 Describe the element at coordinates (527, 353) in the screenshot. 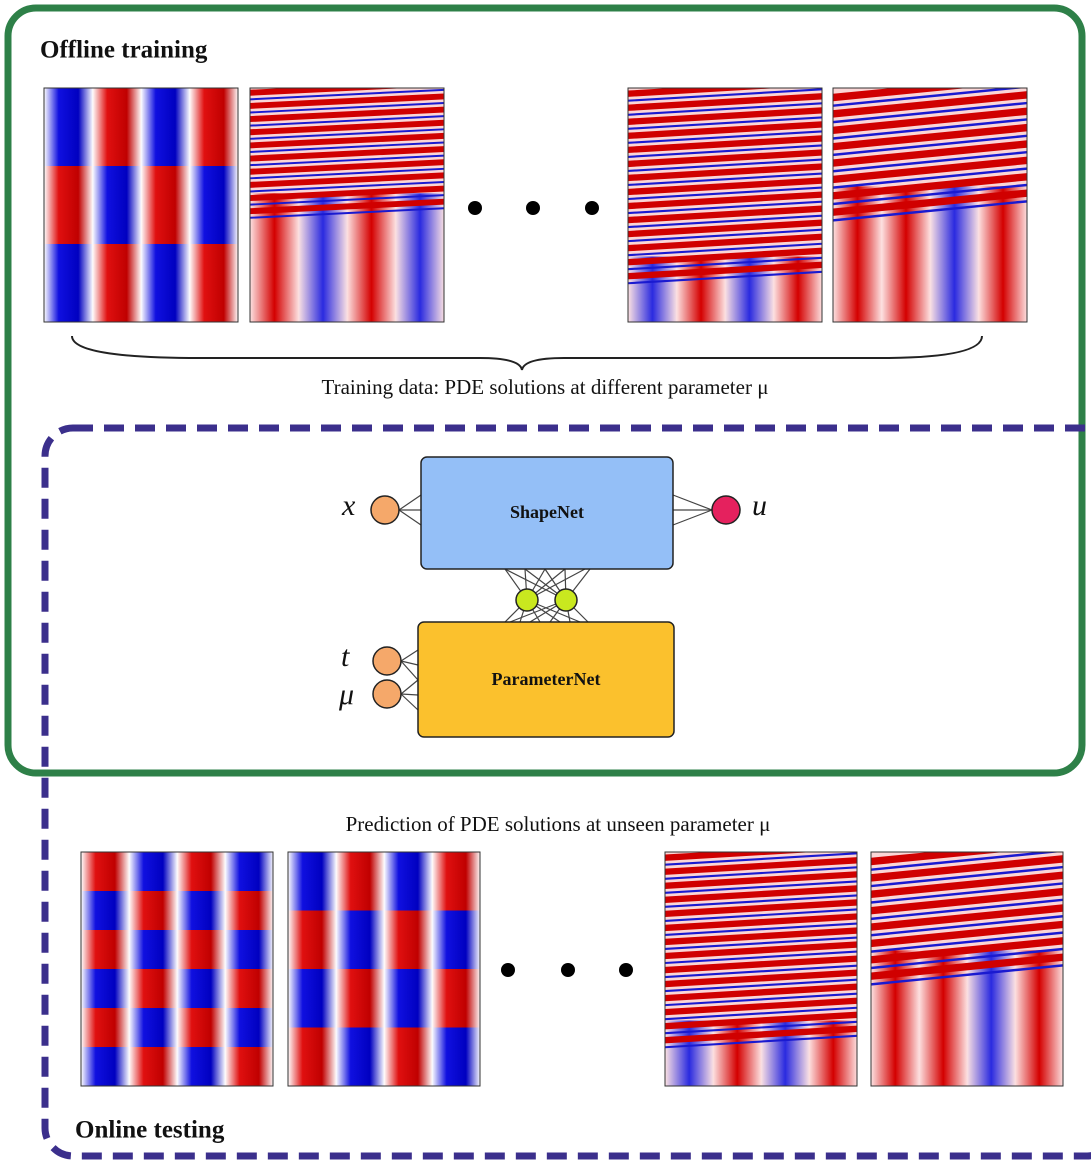

I see `brace` at that location.